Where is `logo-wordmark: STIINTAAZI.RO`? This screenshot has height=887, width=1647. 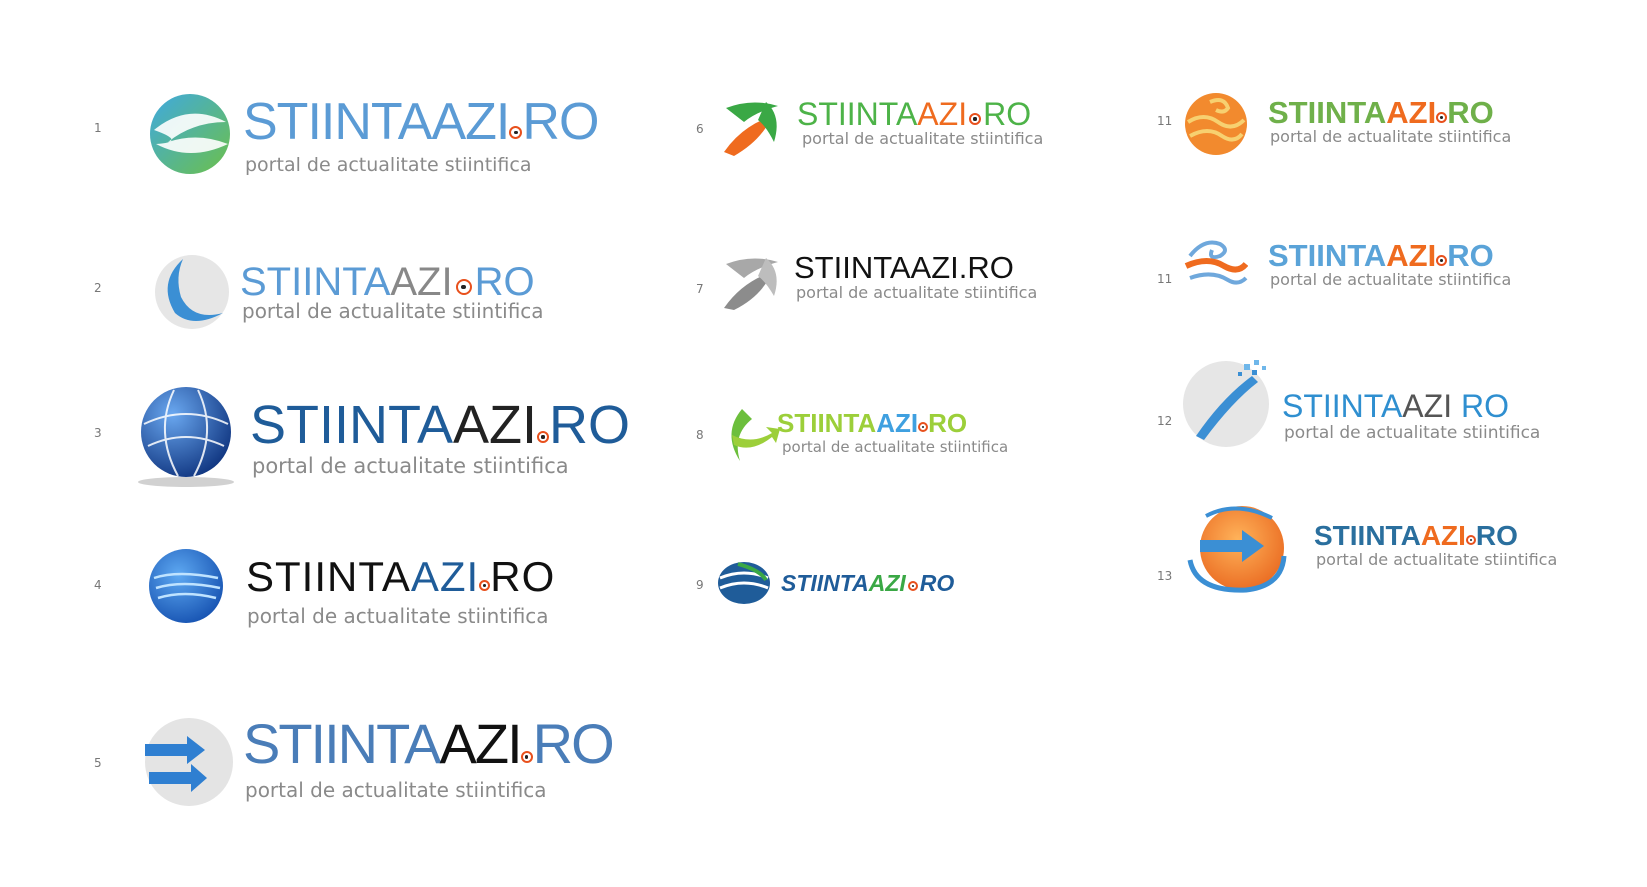
logo-wordmark: STIINTAAZI.RO is located at coordinates (904, 267).